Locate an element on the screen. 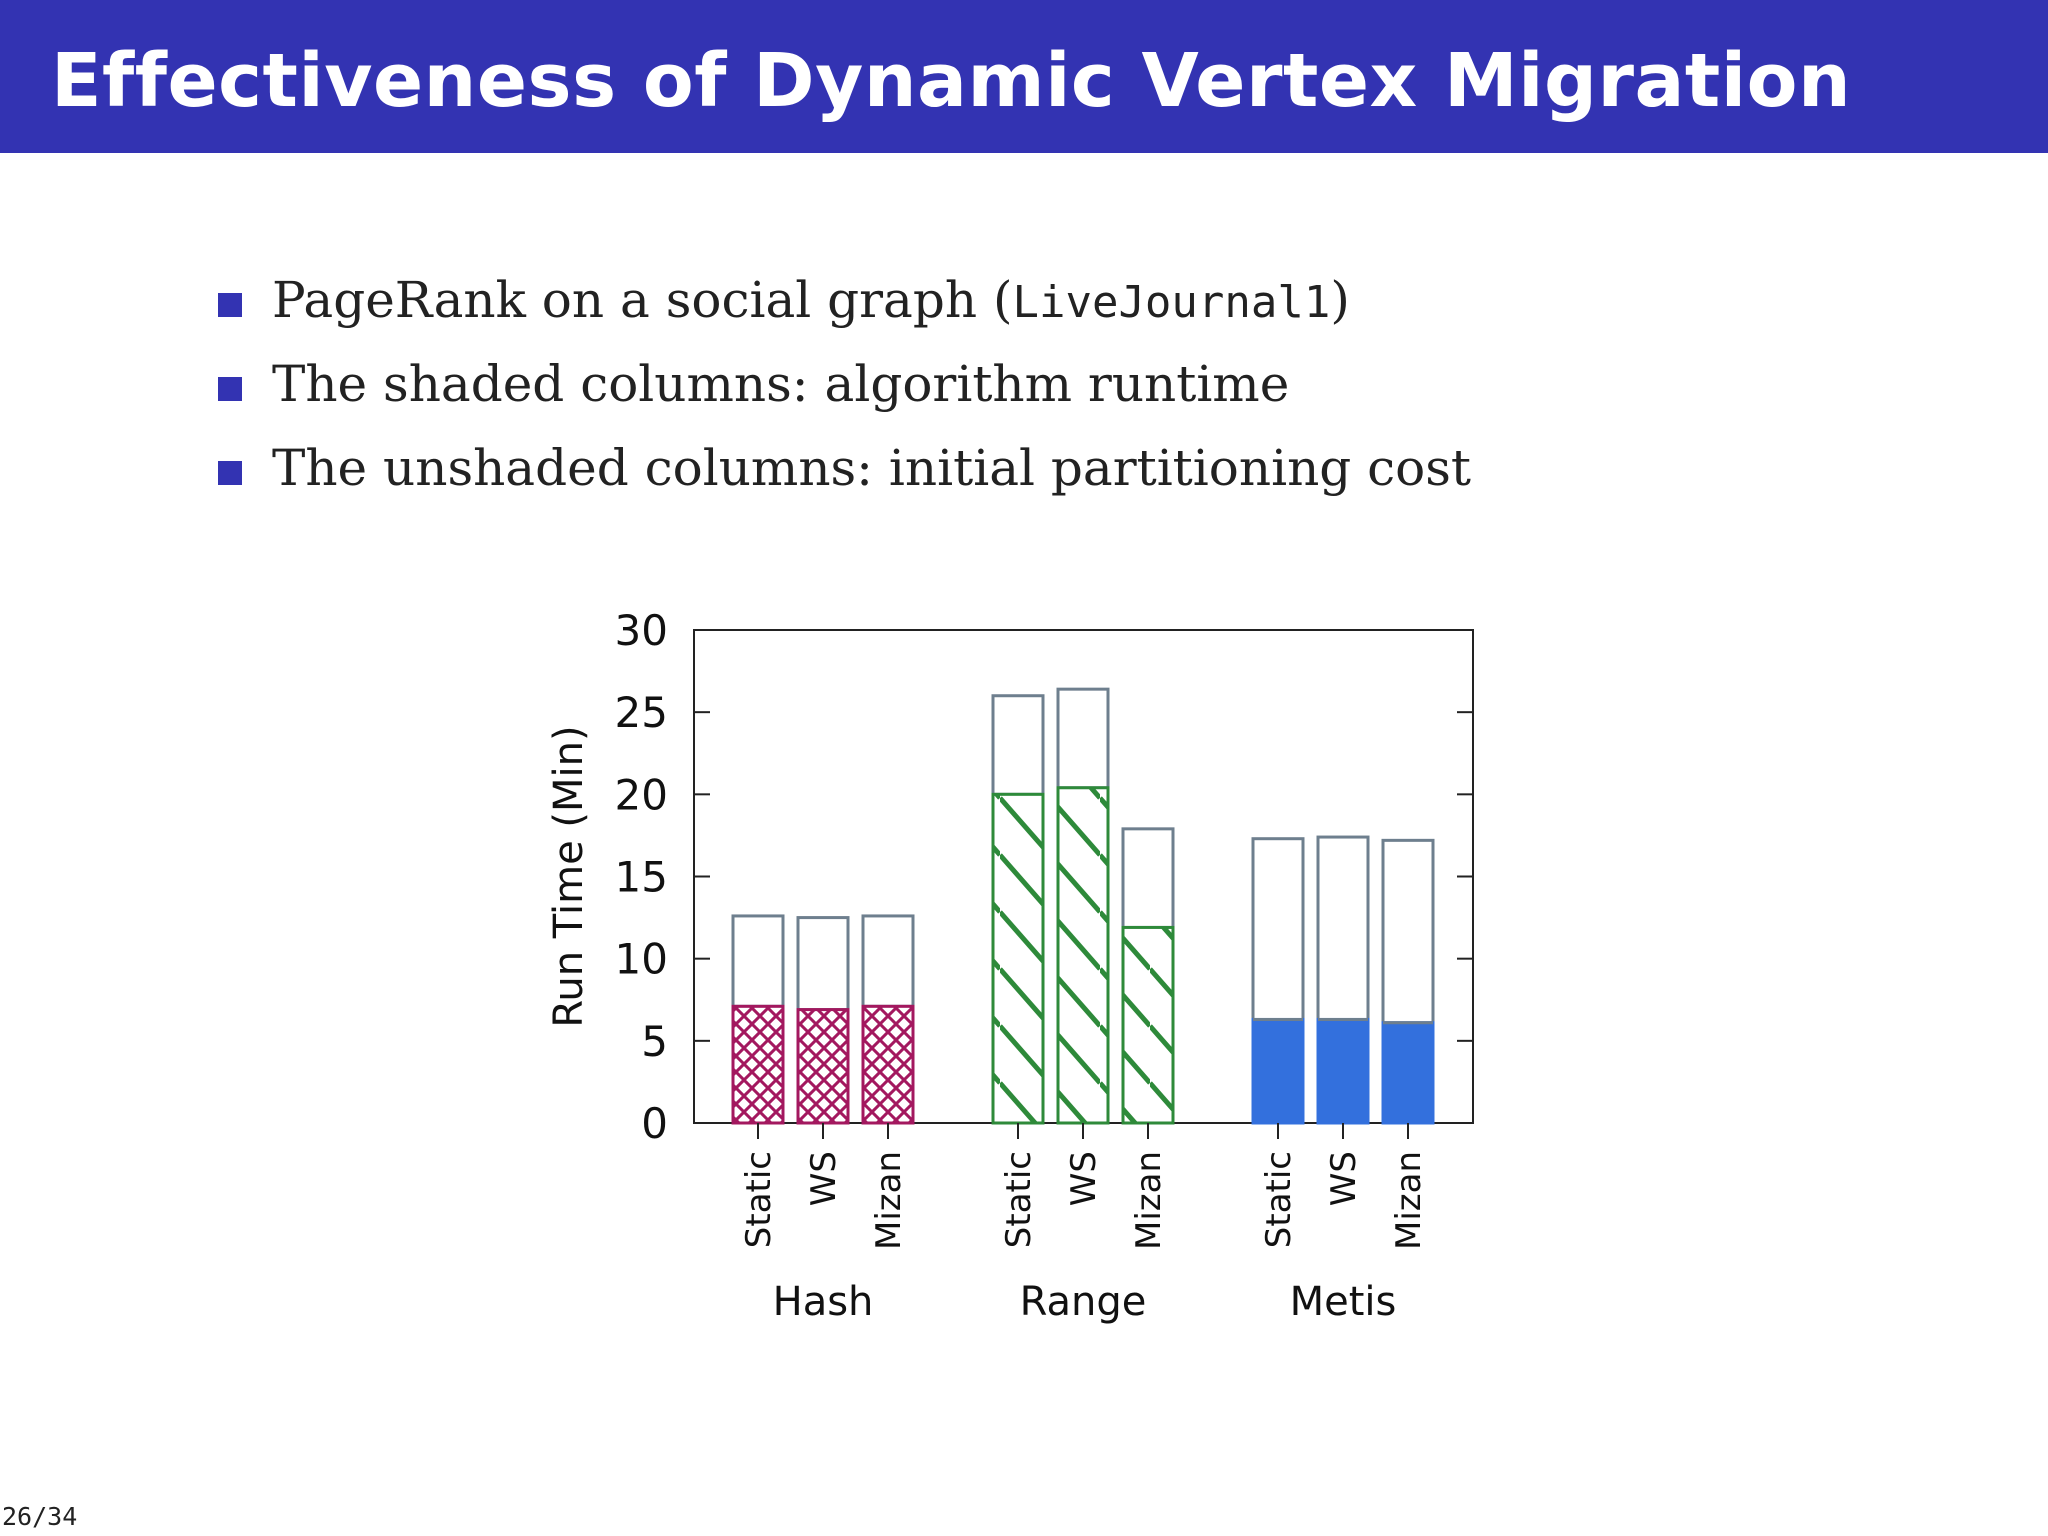 The width and height of the screenshot is (2048, 1536). bar-runtime-metis-mizan is located at coordinates (1408, 1073).